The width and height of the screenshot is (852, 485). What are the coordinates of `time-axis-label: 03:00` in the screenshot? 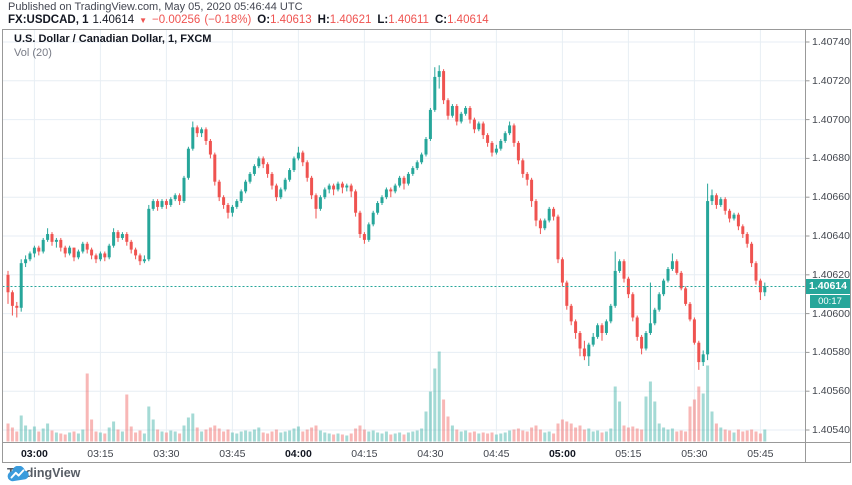 It's located at (34, 454).